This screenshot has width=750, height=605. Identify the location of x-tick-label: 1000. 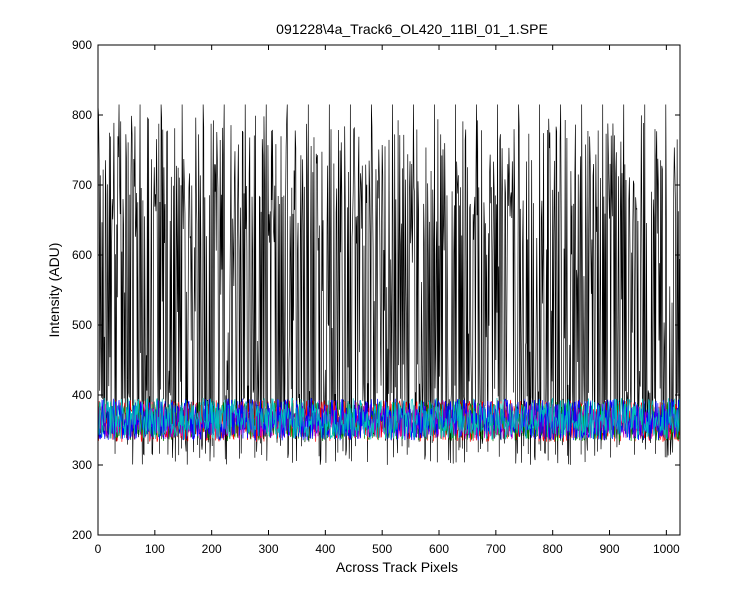
(666, 549).